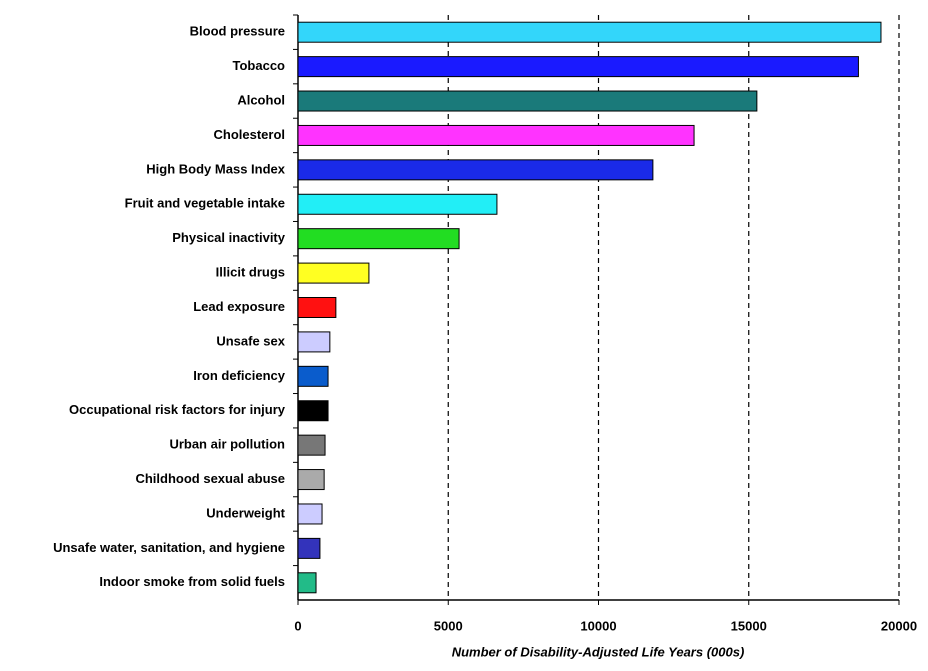 The image size is (928, 671). What do you see at coordinates (210, 478) in the screenshot?
I see `y-tick-label: Childhood sexual abuse` at bounding box center [210, 478].